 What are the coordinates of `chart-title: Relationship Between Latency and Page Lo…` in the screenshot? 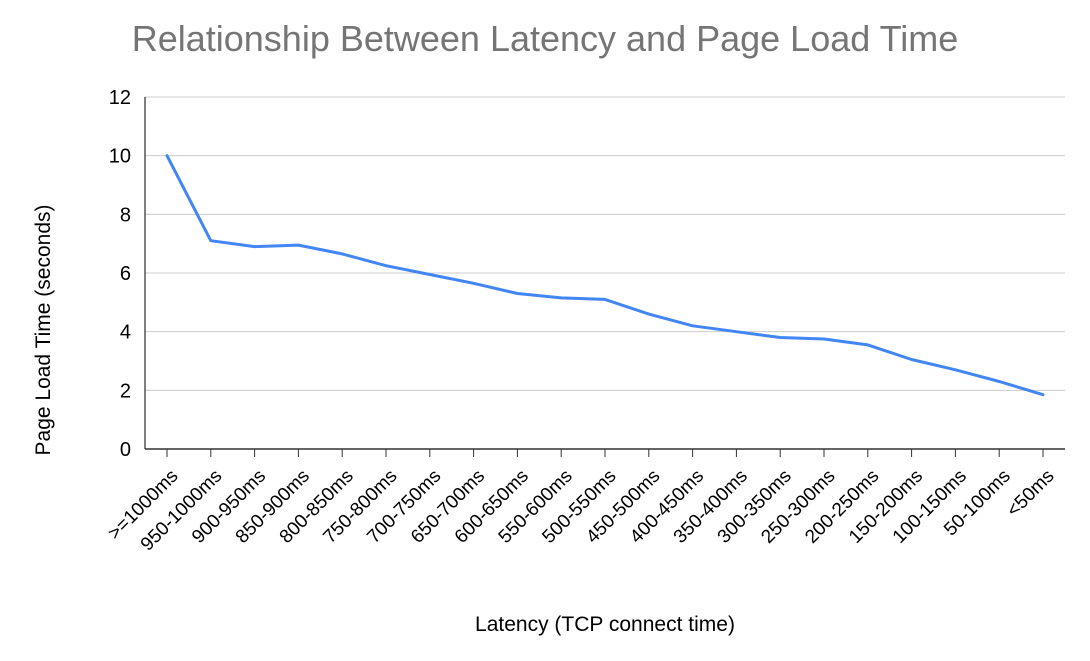 It's located at (545, 38).